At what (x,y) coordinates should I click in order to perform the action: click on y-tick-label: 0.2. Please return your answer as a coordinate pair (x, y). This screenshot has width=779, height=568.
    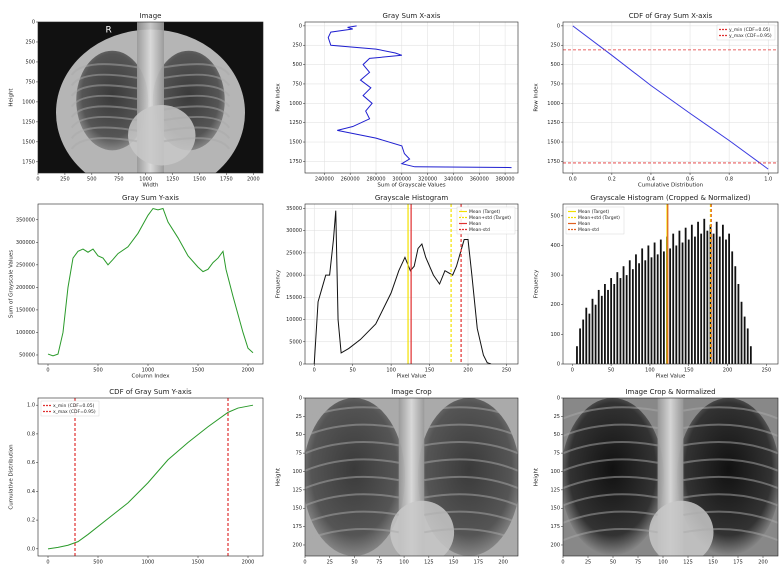
    Looking at the image, I should click on (31, 521).